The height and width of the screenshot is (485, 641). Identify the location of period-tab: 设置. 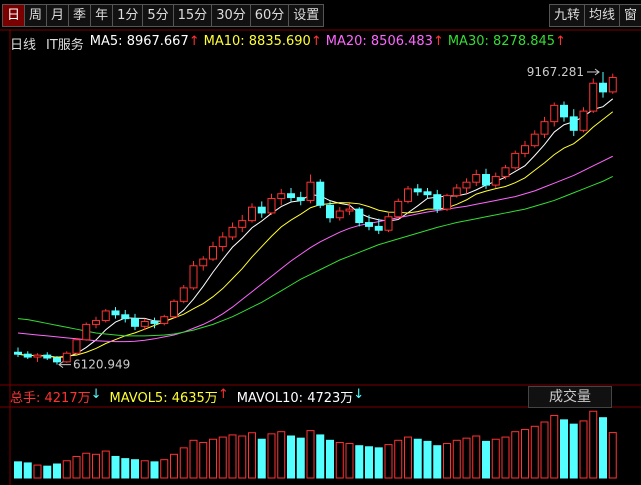
(306, 15).